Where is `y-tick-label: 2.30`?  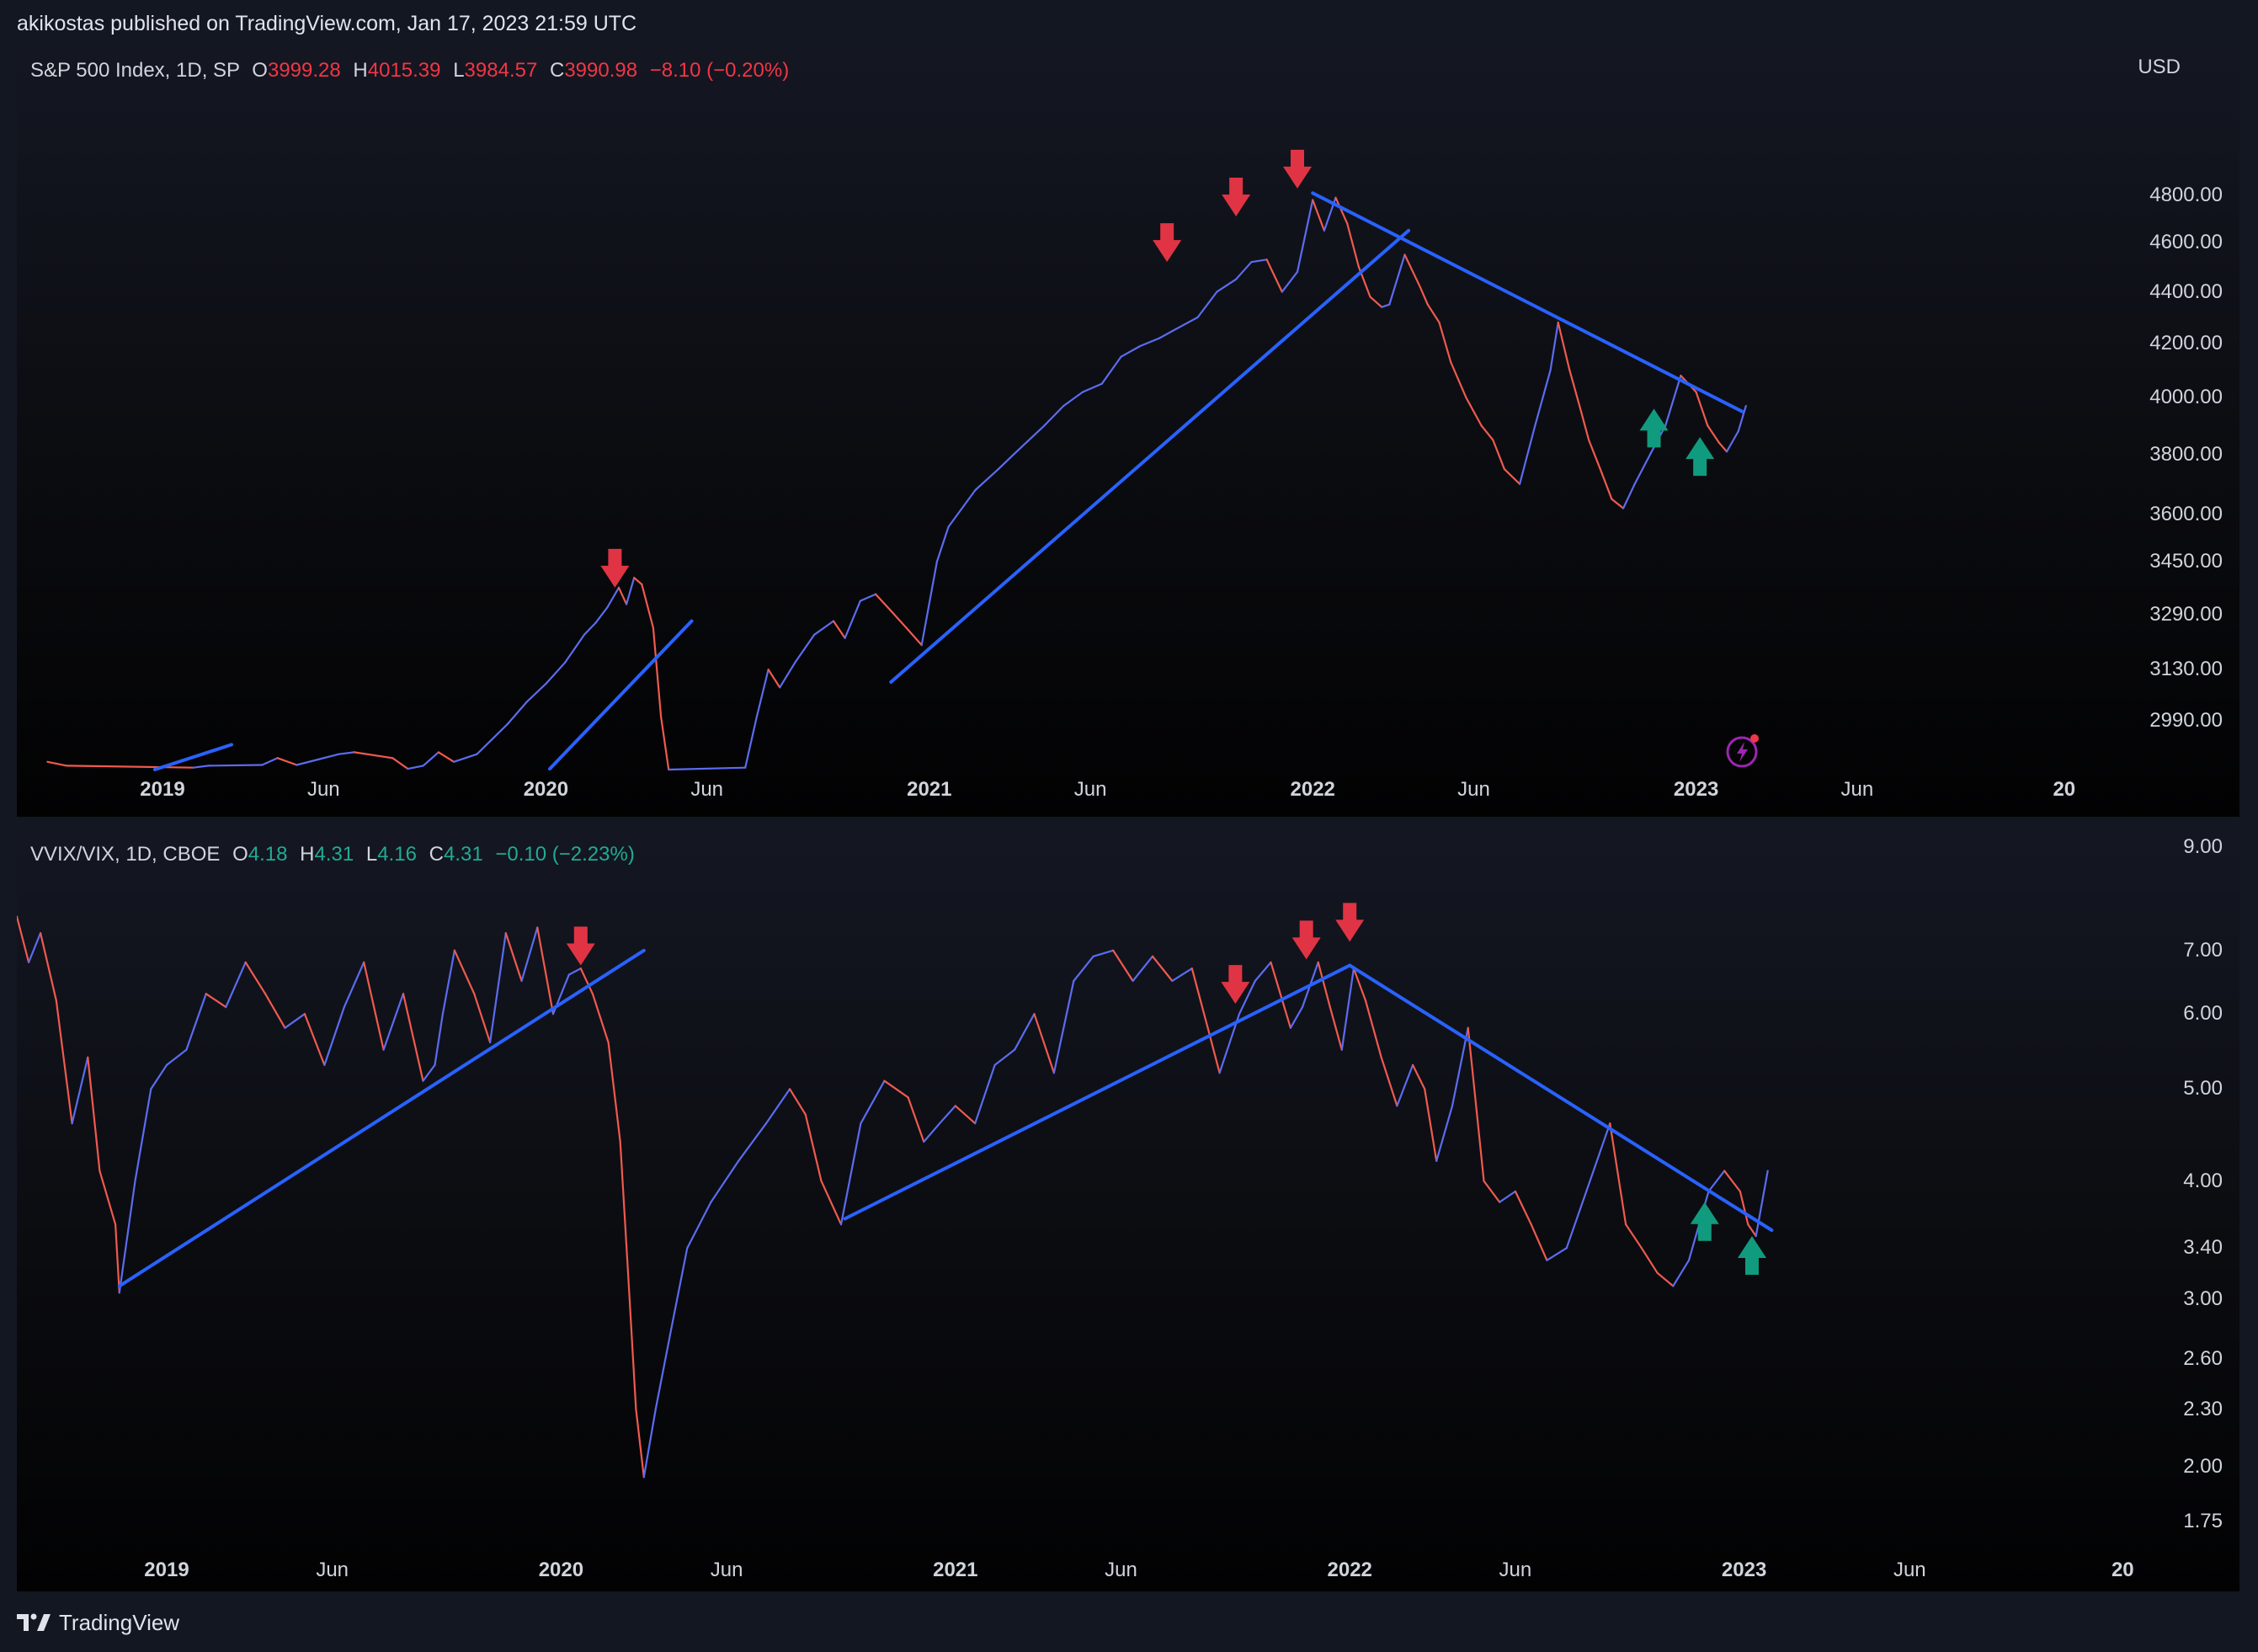
y-tick-label: 2.30 is located at coordinates (2203, 1408).